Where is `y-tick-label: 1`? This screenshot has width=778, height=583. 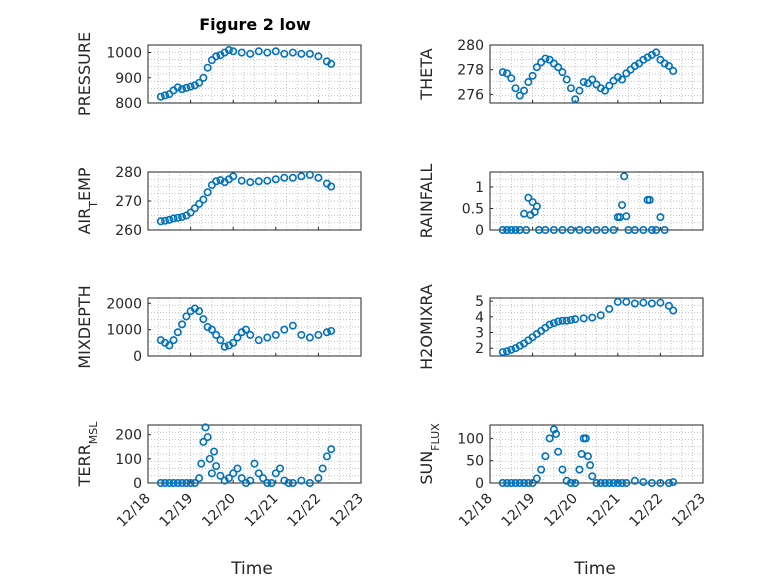 y-tick-label: 1 is located at coordinates (479, 188).